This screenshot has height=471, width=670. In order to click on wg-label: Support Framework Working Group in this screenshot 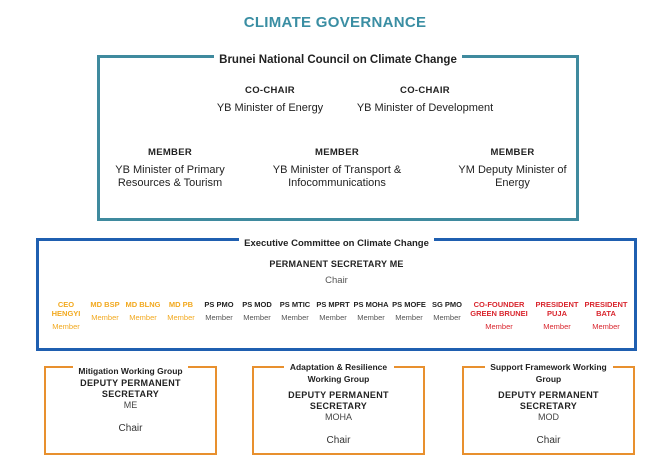, I will do `click(548, 373)`.